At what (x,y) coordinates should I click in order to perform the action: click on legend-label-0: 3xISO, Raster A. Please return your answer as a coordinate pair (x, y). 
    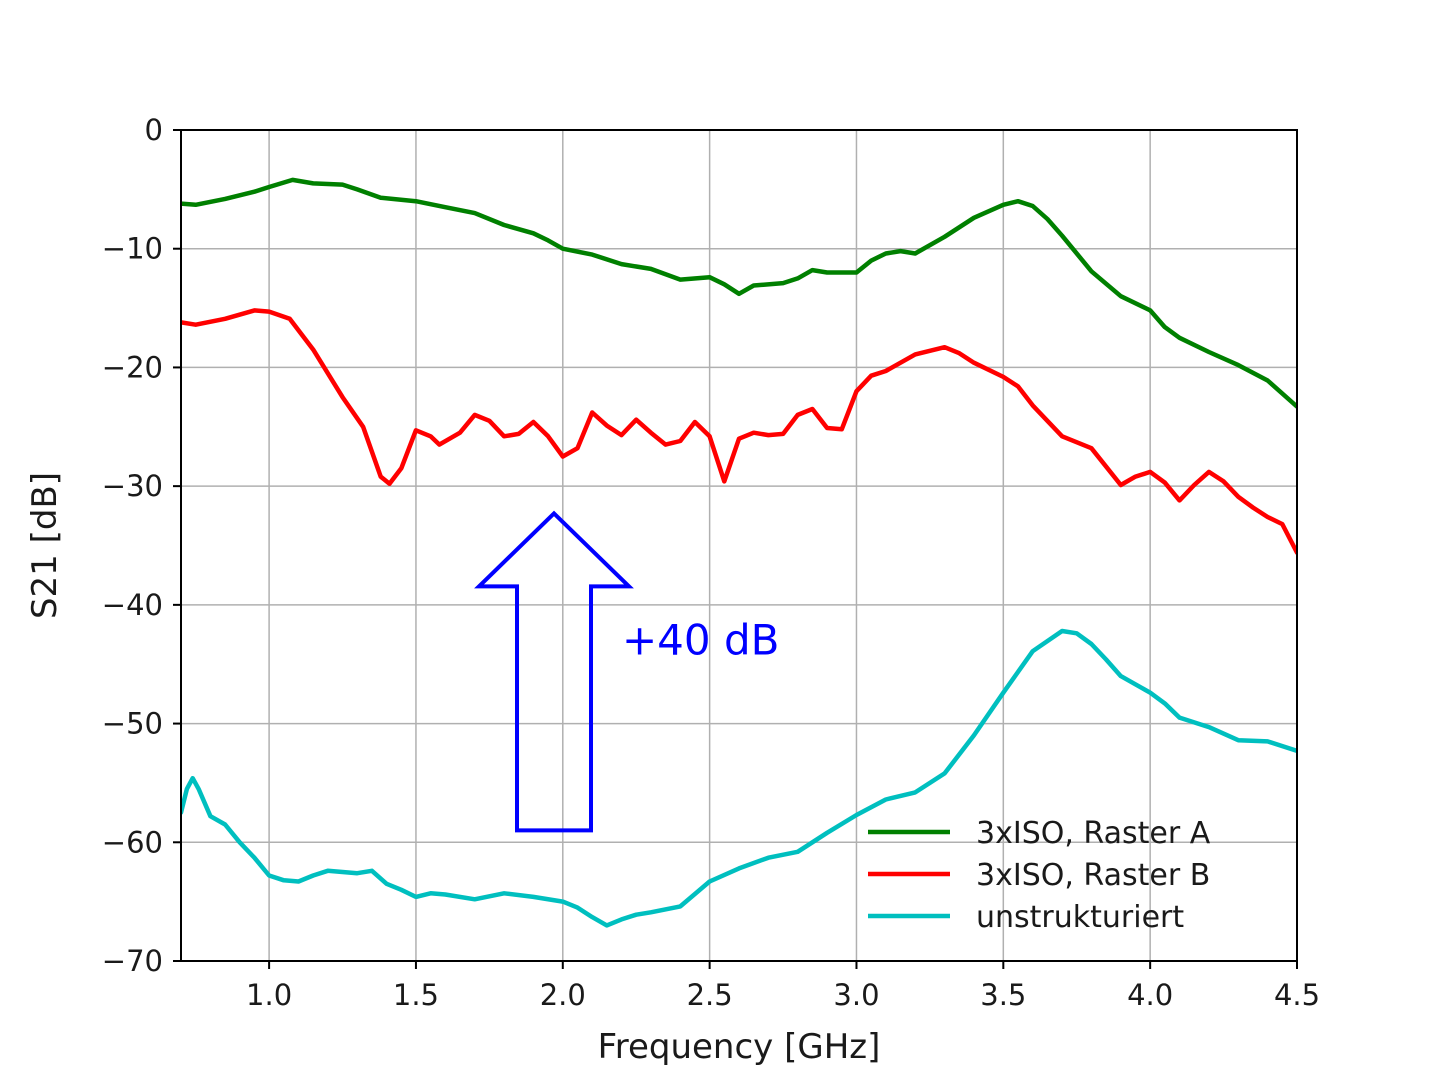
    Looking at the image, I should click on (1093, 833).